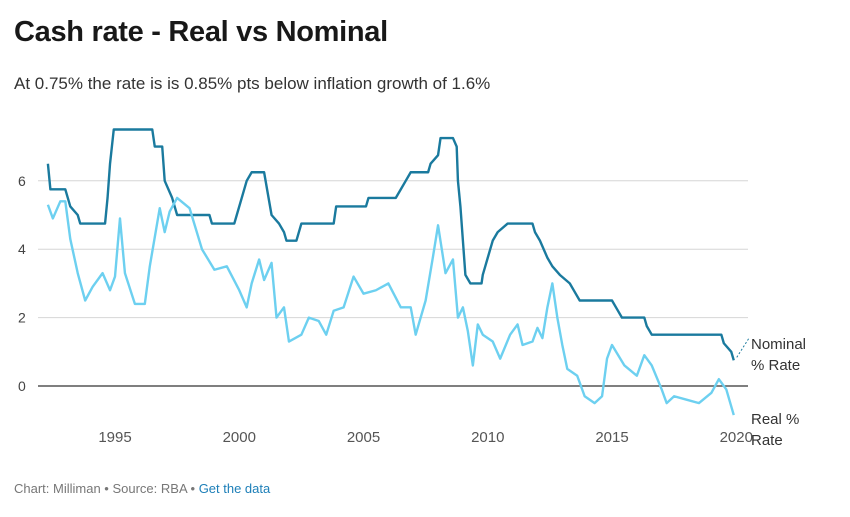  I want to click on x-tick-label: 2005, so click(363, 437).